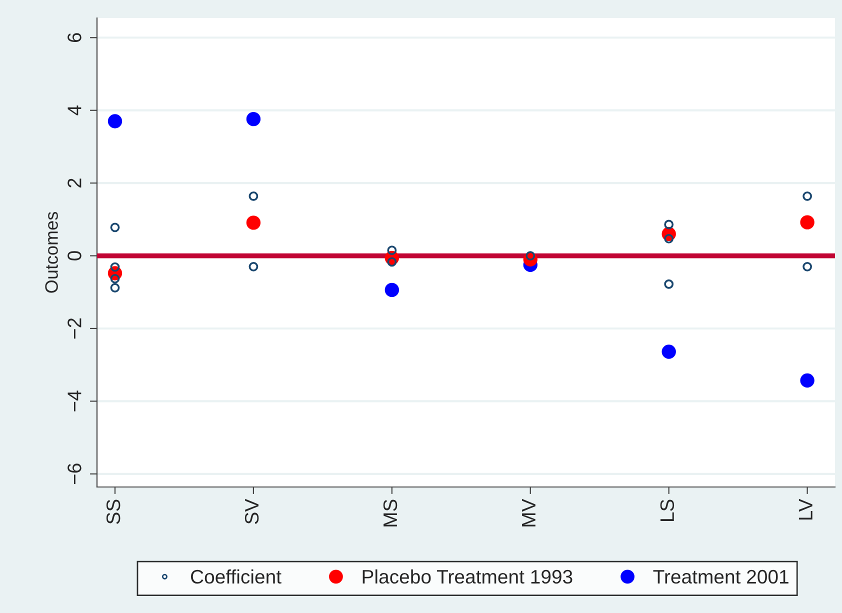  What do you see at coordinates (75, 255) in the screenshot?
I see `y-tick-label: 0` at bounding box center [75, 255].